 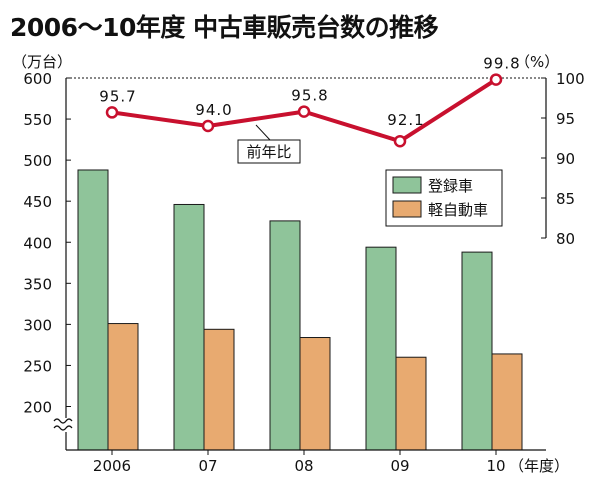 What do you see at coordinates (37, 202) in the screenshot?
I see `y-left-tick-label-450: 450` at bounding box center [37, 202].